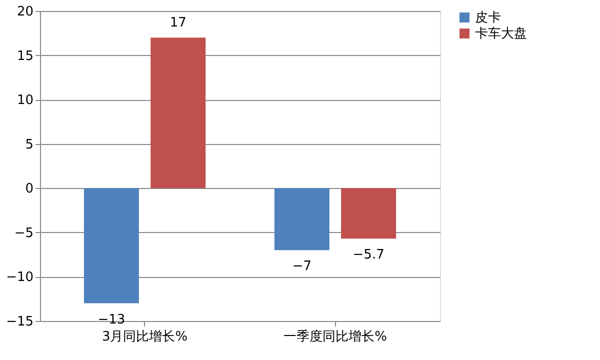  Describe the element at coordinates (112, 320) in the screenshot. I see `data-label: −13` at that location.